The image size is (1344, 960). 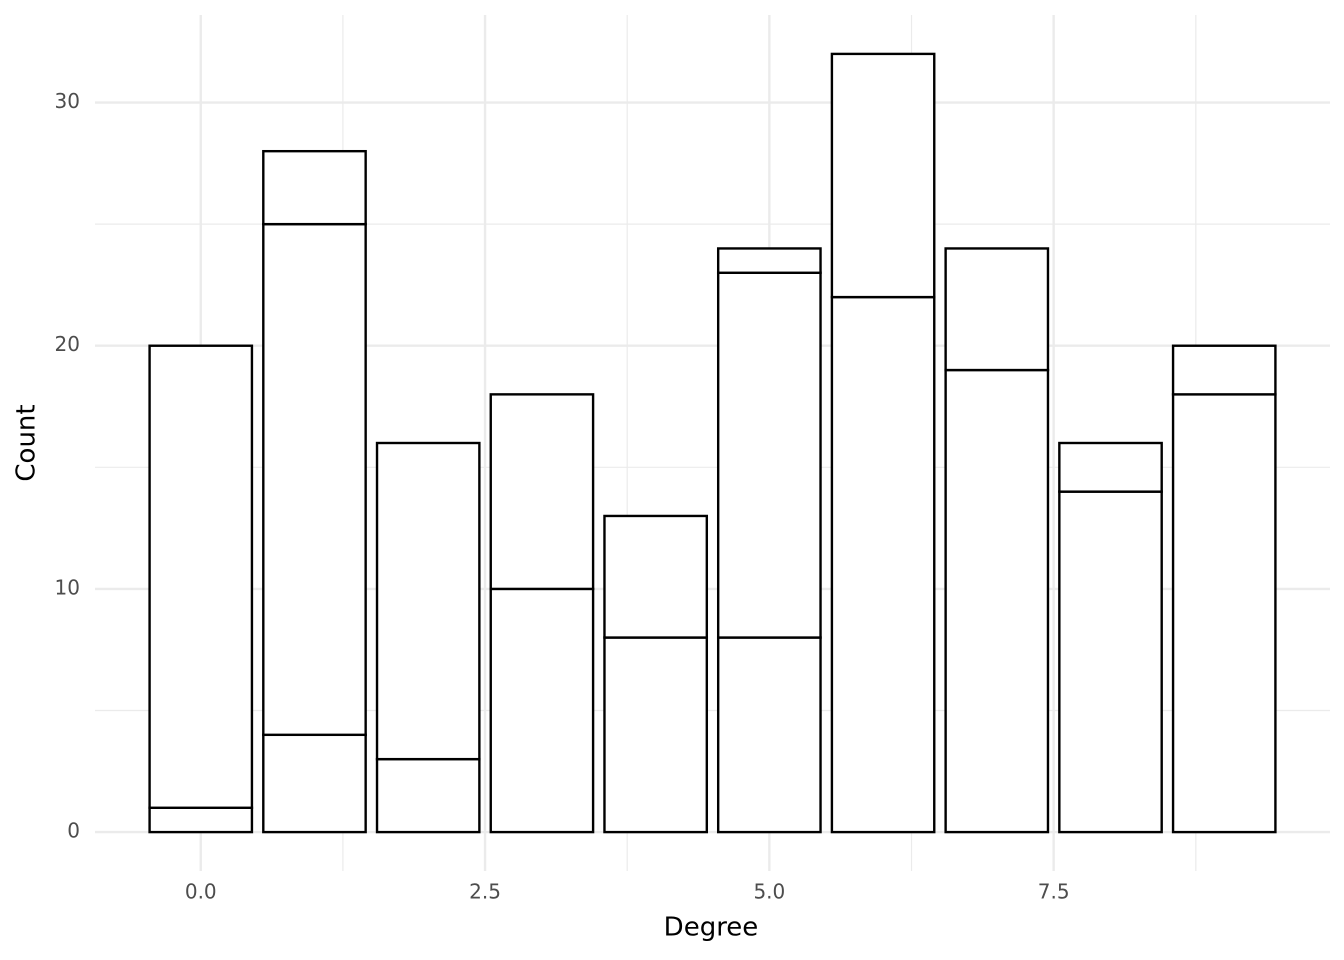 I want to click on y-tick-label: 30, so click(x=67, y=101).